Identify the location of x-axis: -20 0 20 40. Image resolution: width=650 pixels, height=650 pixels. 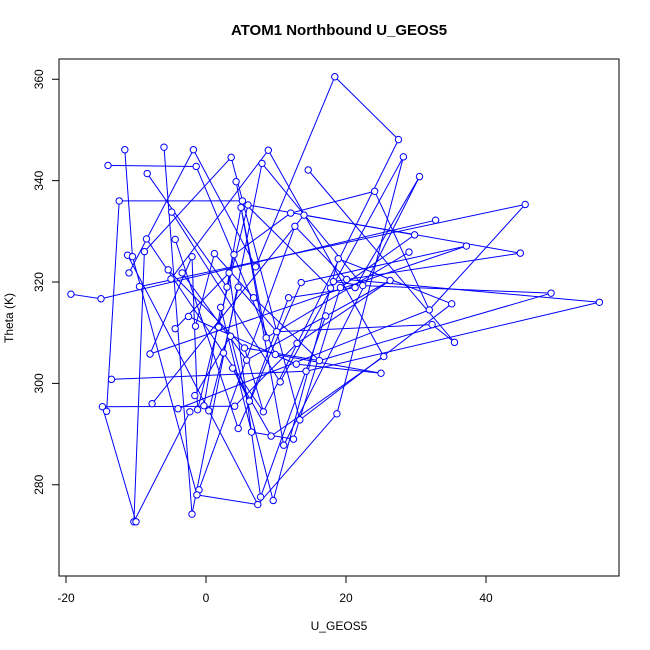
(275, 590).